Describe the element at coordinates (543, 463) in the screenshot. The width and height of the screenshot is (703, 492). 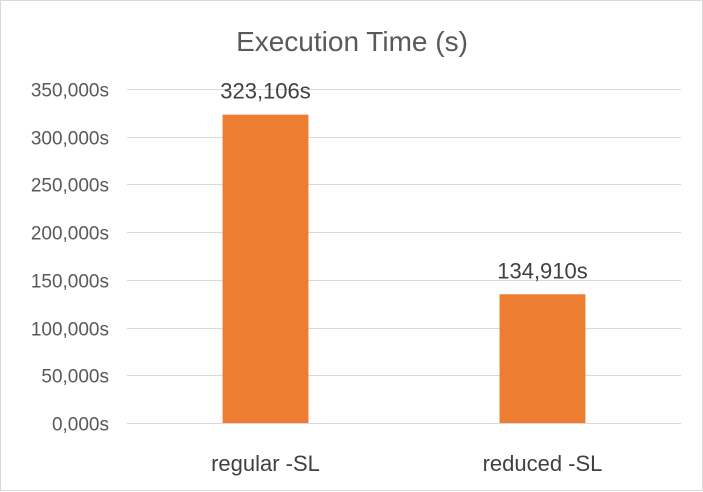
I see `x-category-label: reduced -SL` at that location.